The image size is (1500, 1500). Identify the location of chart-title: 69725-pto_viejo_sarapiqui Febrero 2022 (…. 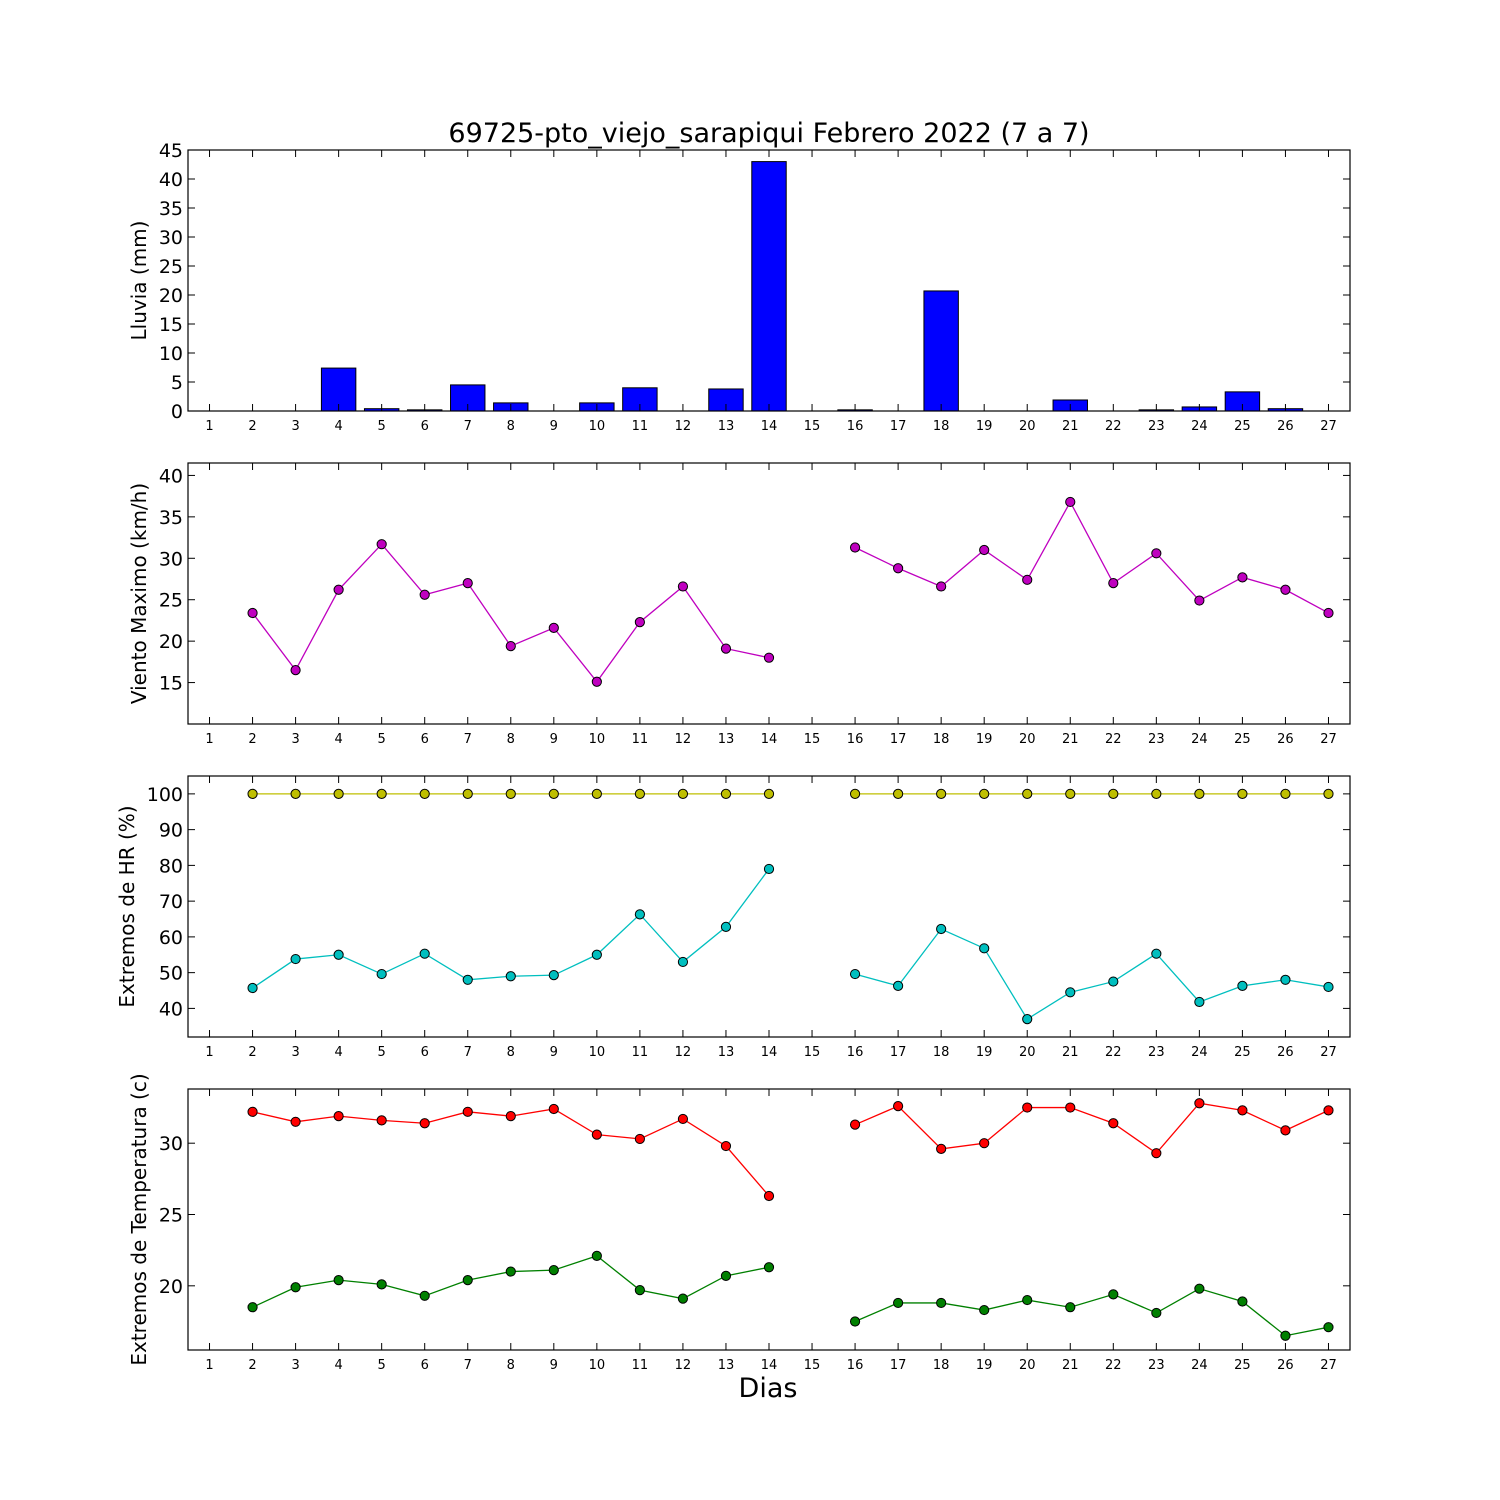
(768, 133).